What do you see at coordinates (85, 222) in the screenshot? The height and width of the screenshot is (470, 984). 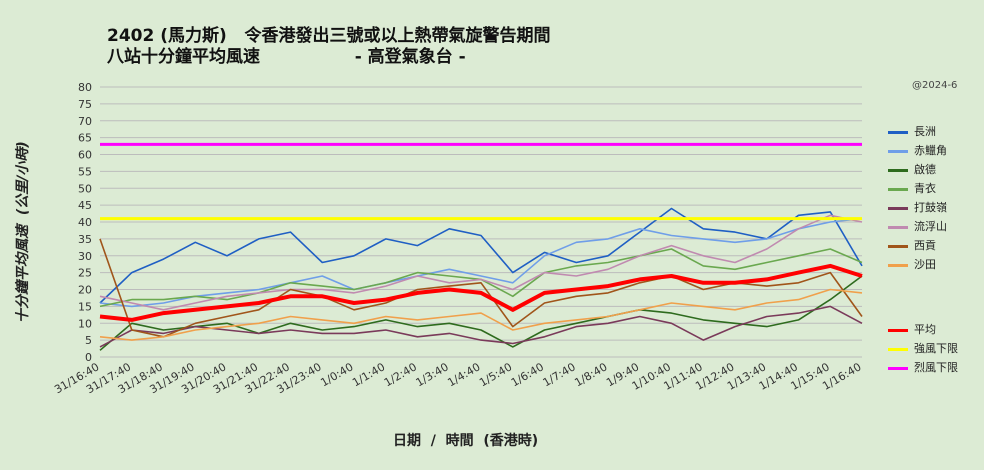 I see `y-tick-label: 40` at bounding box center [85, 222].